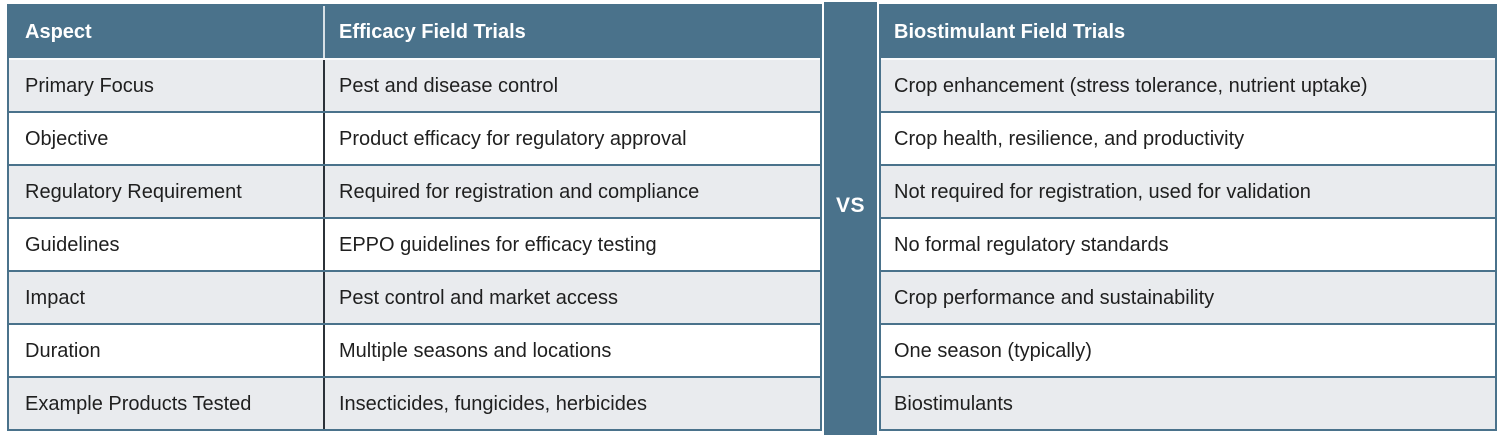  What do you see at coordinates (167, 350) in the screenshot?
I see `aspect-cell: Duration` at bounding box center [167, 350].